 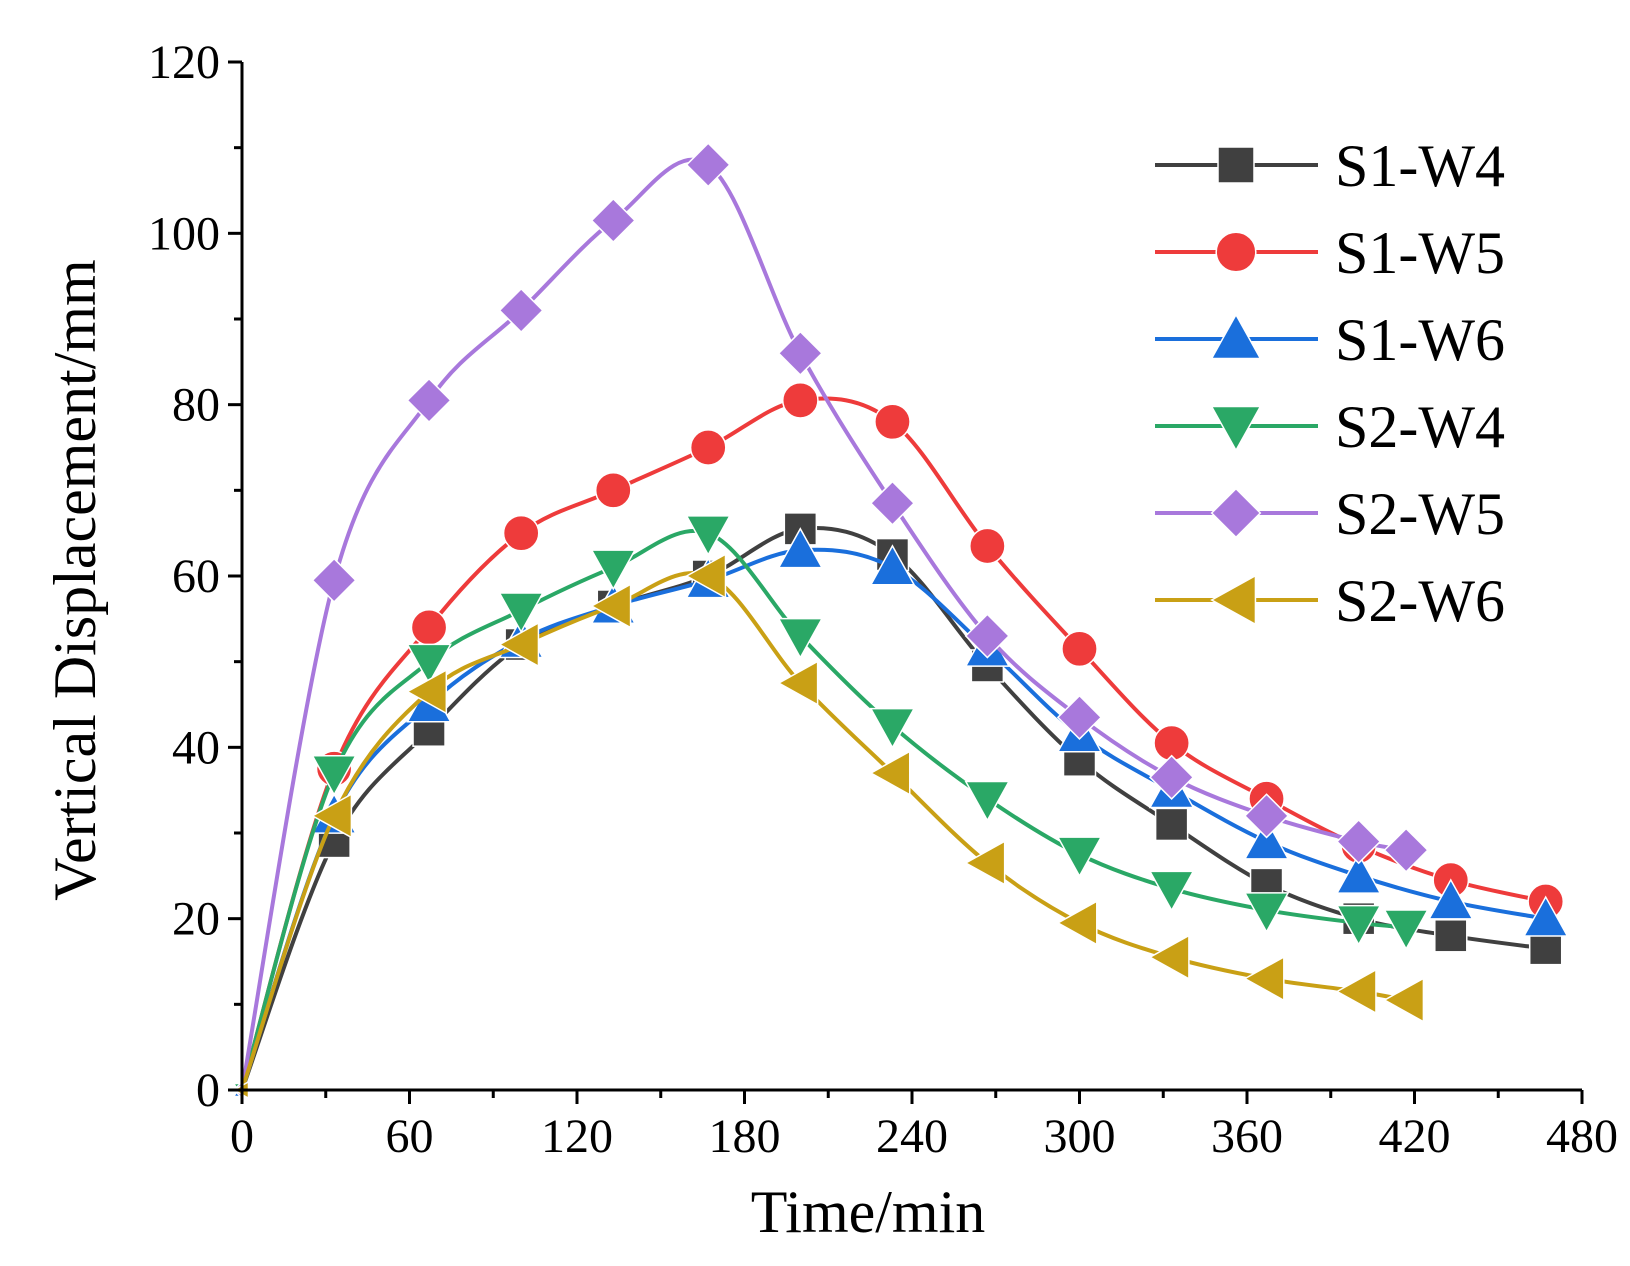 I want to click on legend-label-s1-w4: S1-W4, so click(x=1420, y=166).